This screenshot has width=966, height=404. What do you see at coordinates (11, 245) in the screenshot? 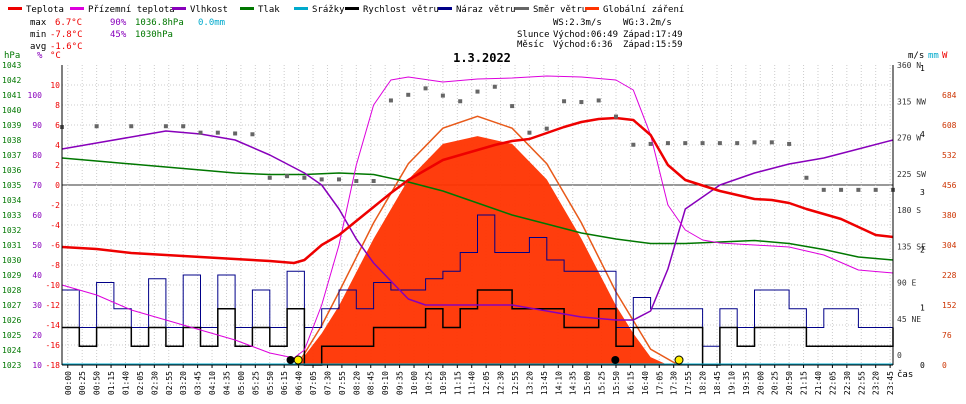
I see `pressure-tick-label: 1031` at bounding box center [11, 245].